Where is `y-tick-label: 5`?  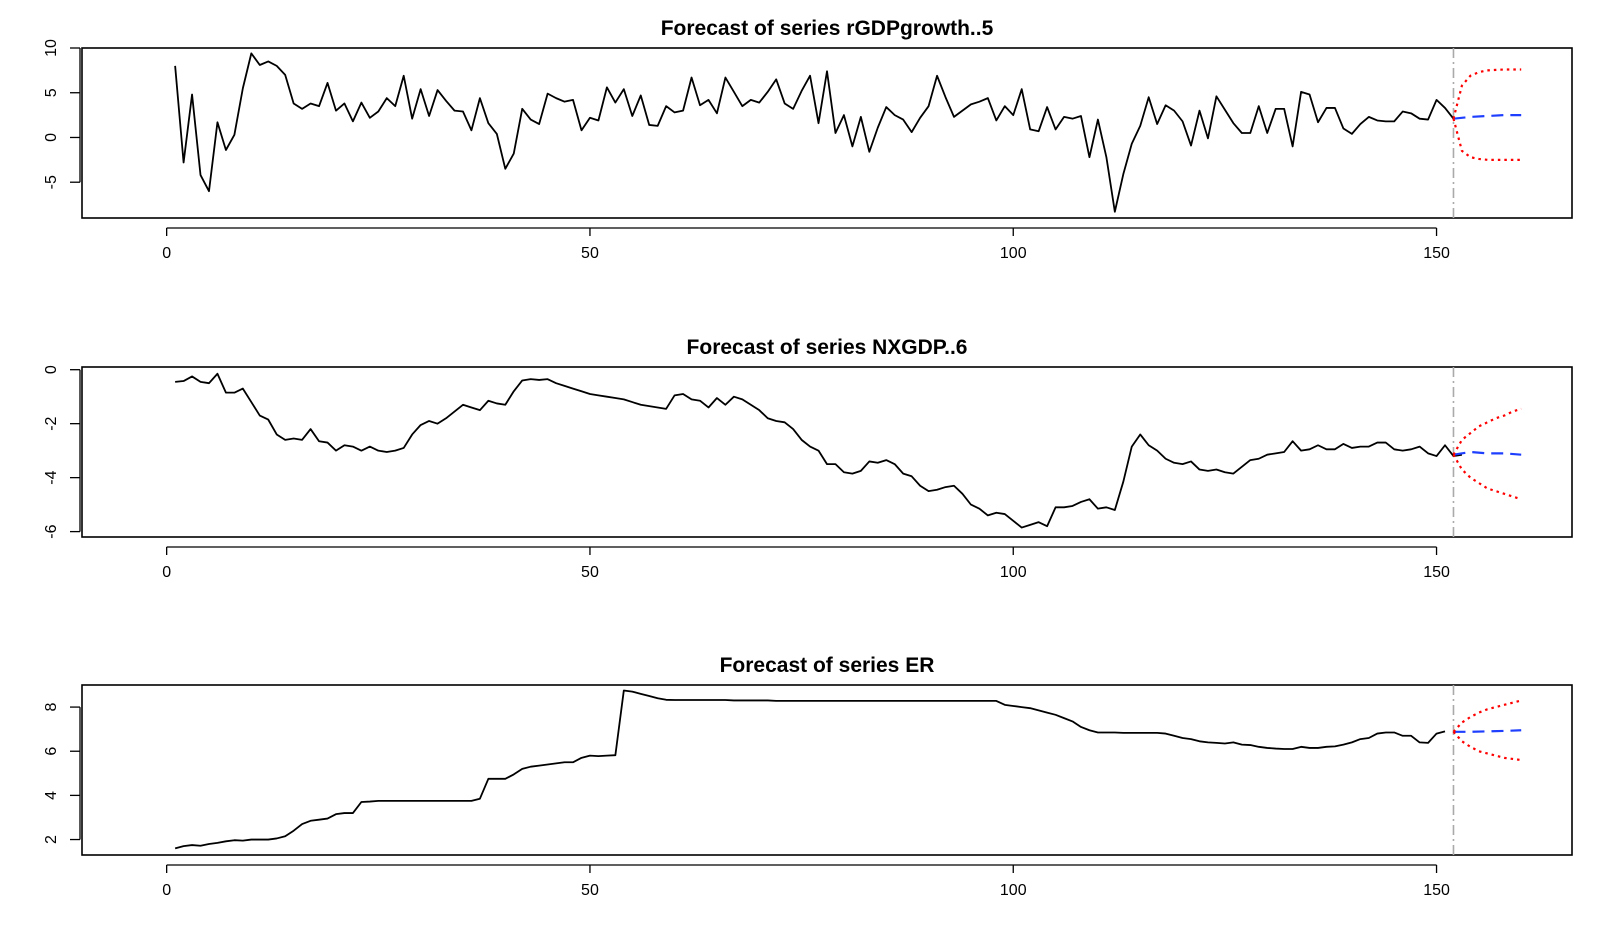
y-tick-label: 5 is located at coordinates (51, 92).